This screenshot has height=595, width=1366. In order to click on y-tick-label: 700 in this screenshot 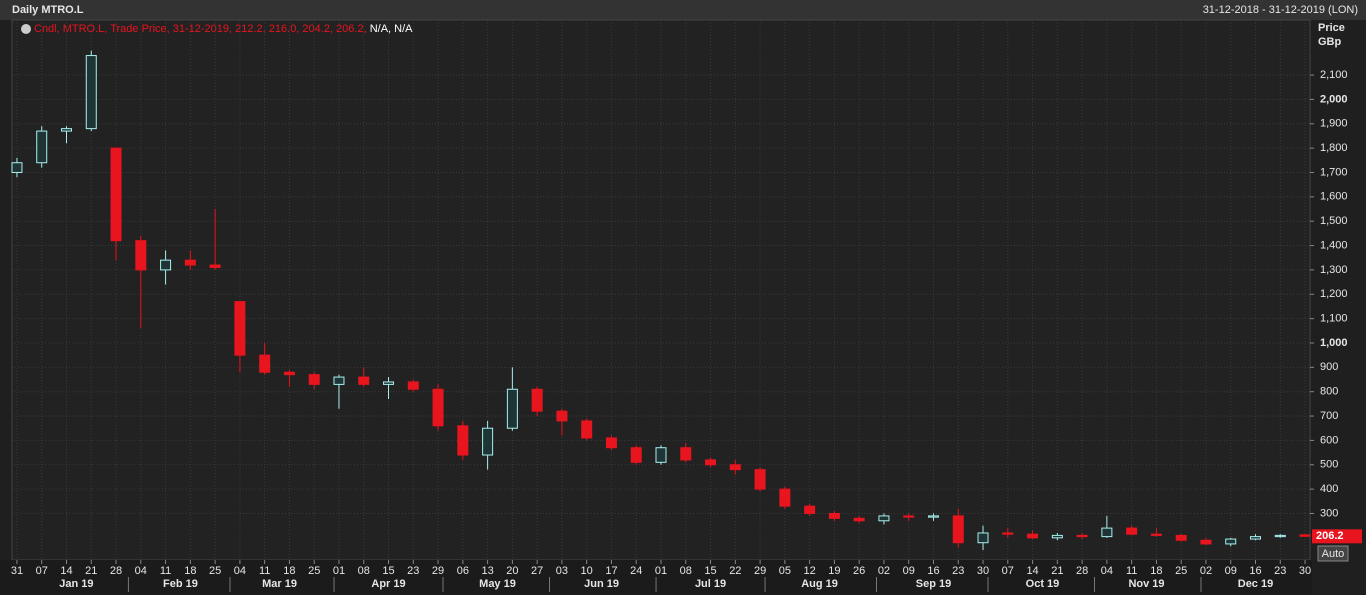, I will do `click(1329, 416)`.